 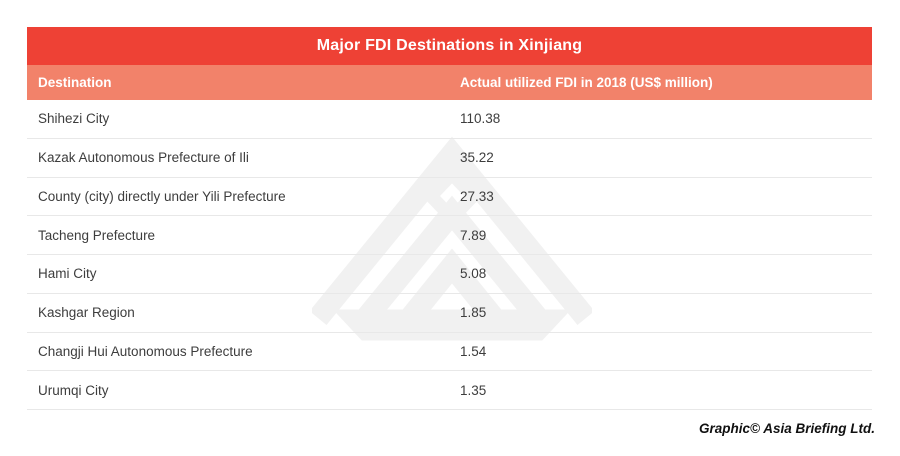 What do you see at coordinates (473, 313) in the screenshot?
I see `fdi-value-cell: 1.85` at bounding box center [473, 313].